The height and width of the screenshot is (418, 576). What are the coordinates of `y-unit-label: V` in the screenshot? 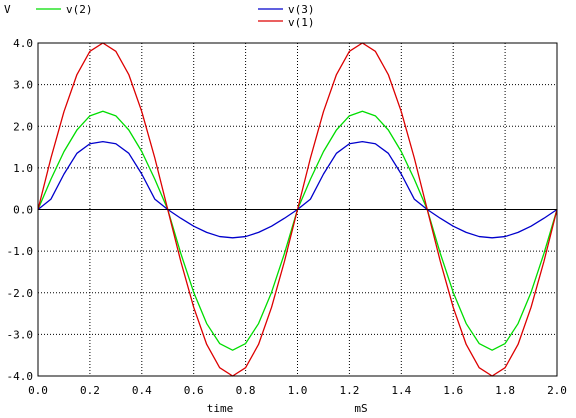 It's located at (7, 9).